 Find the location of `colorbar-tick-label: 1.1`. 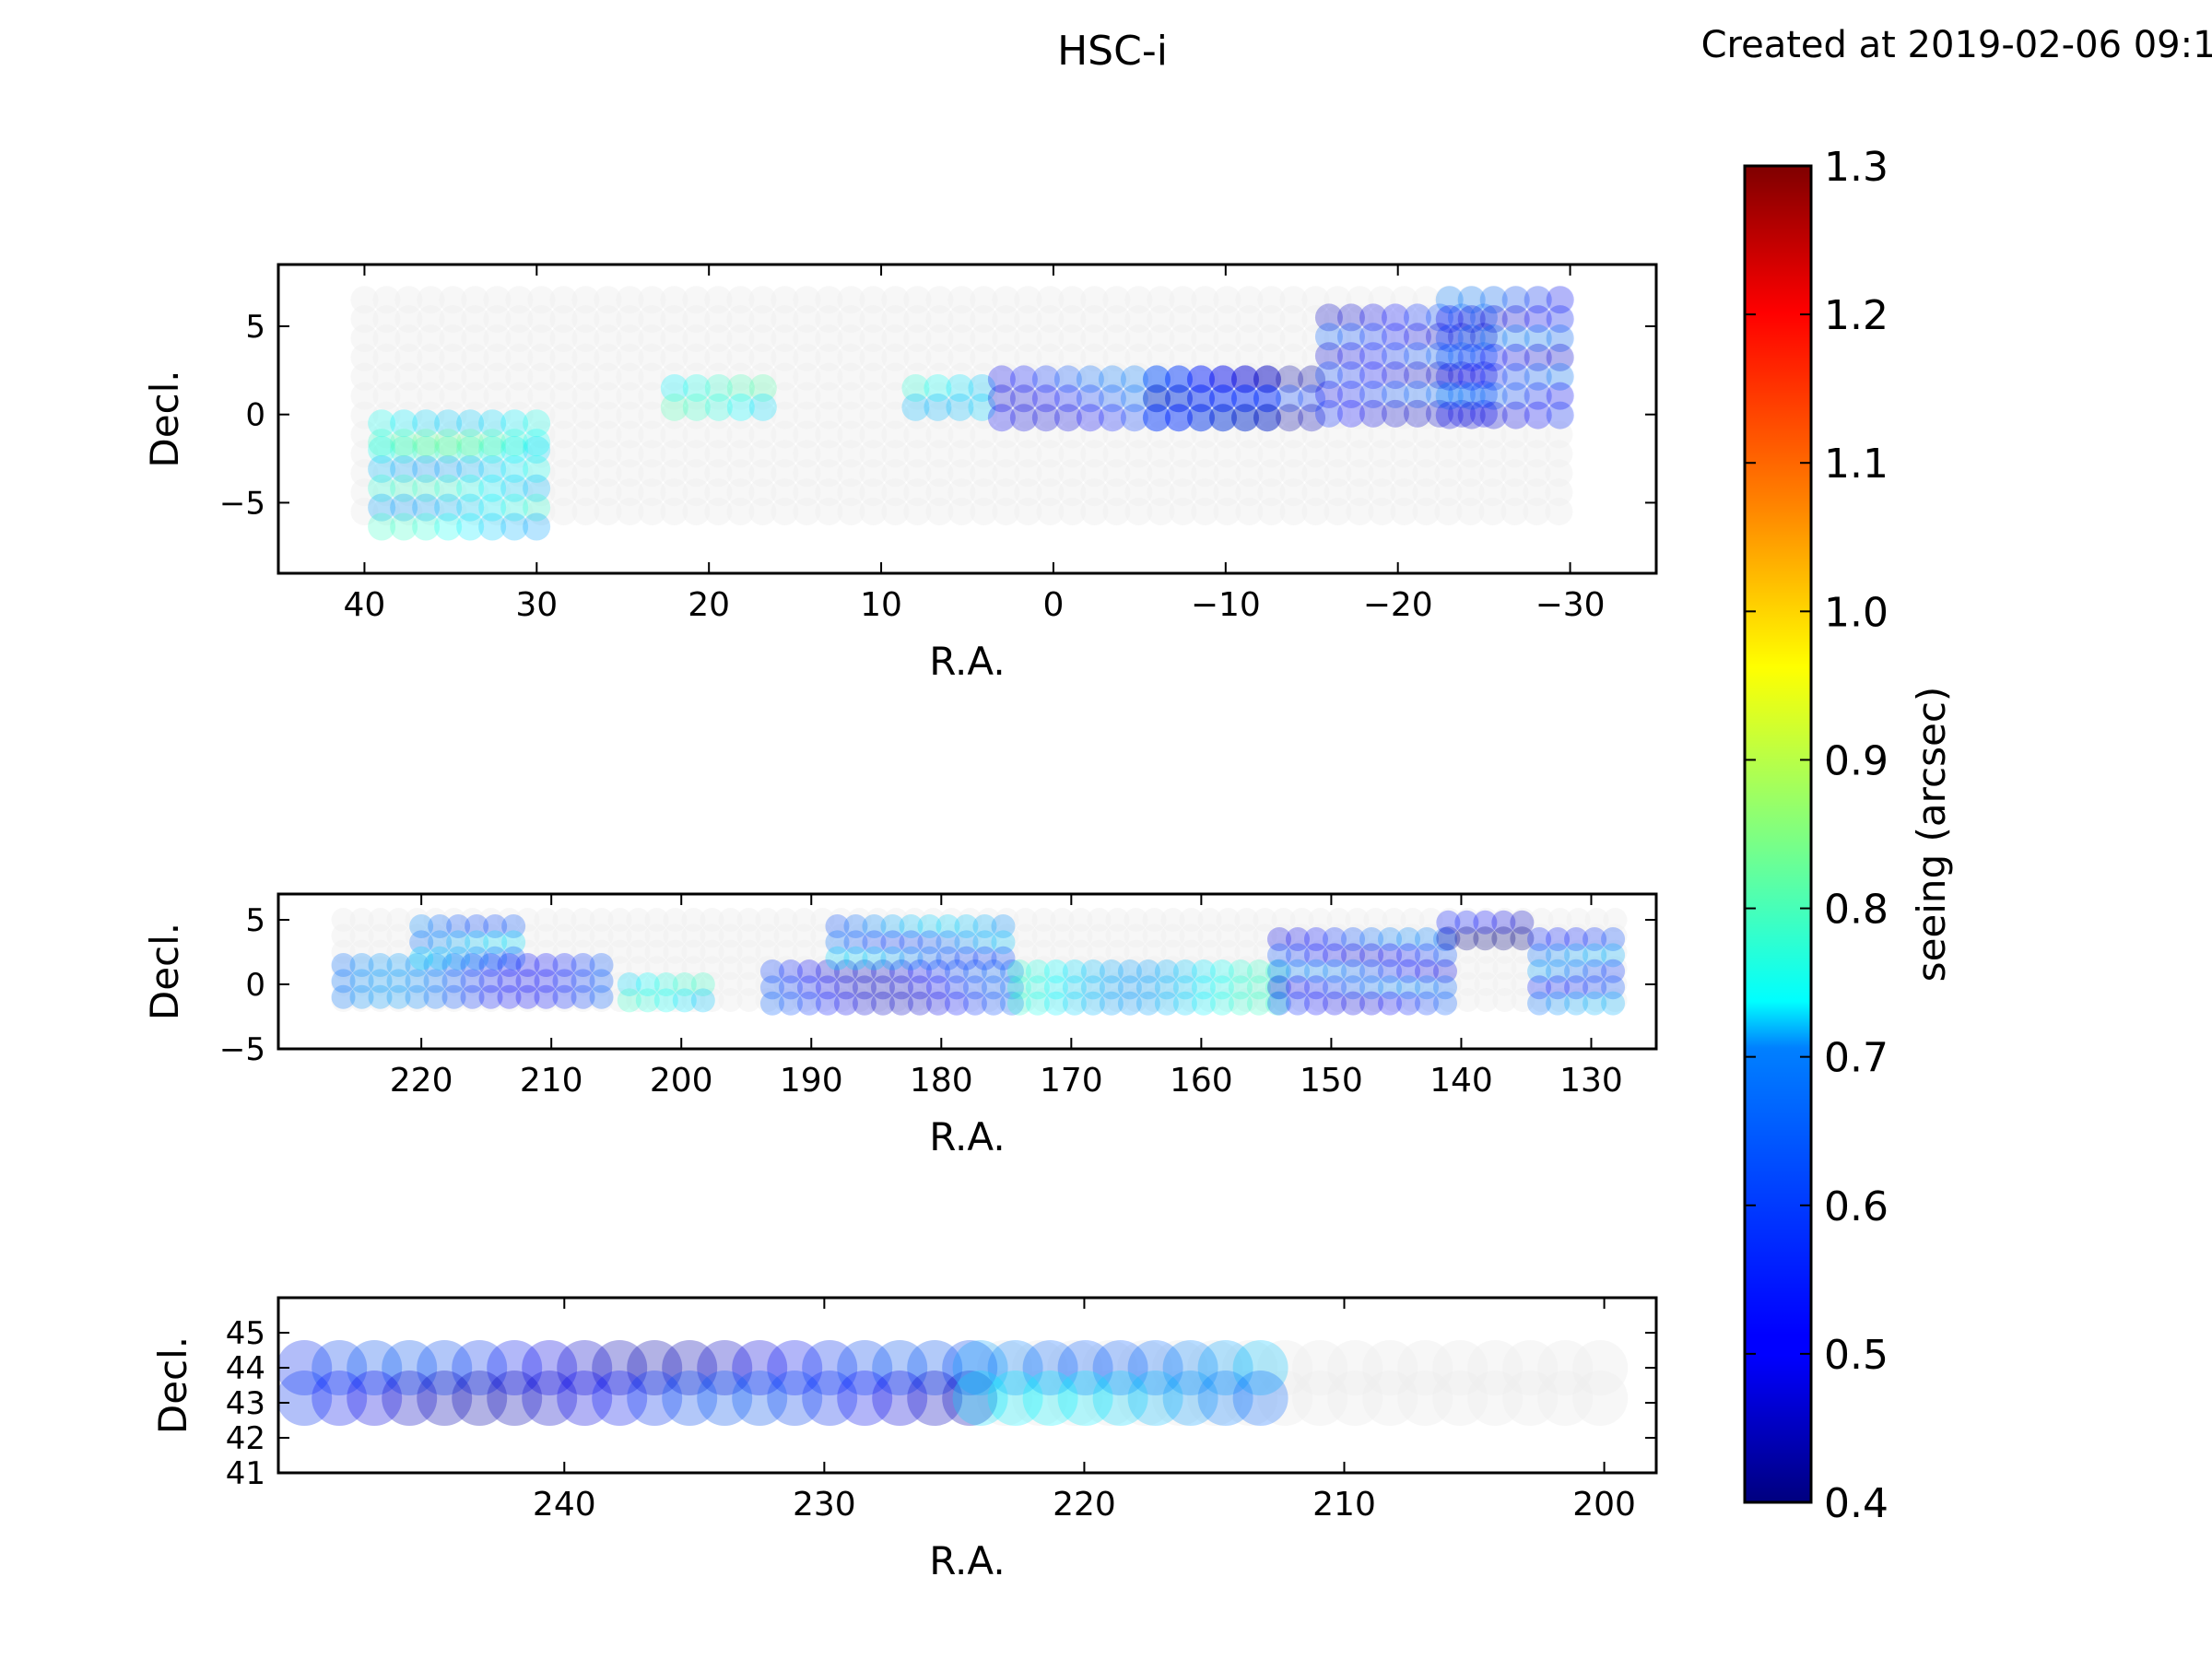

colorbar-tick-label: 1.1 is located at coordinates (1856, 464).